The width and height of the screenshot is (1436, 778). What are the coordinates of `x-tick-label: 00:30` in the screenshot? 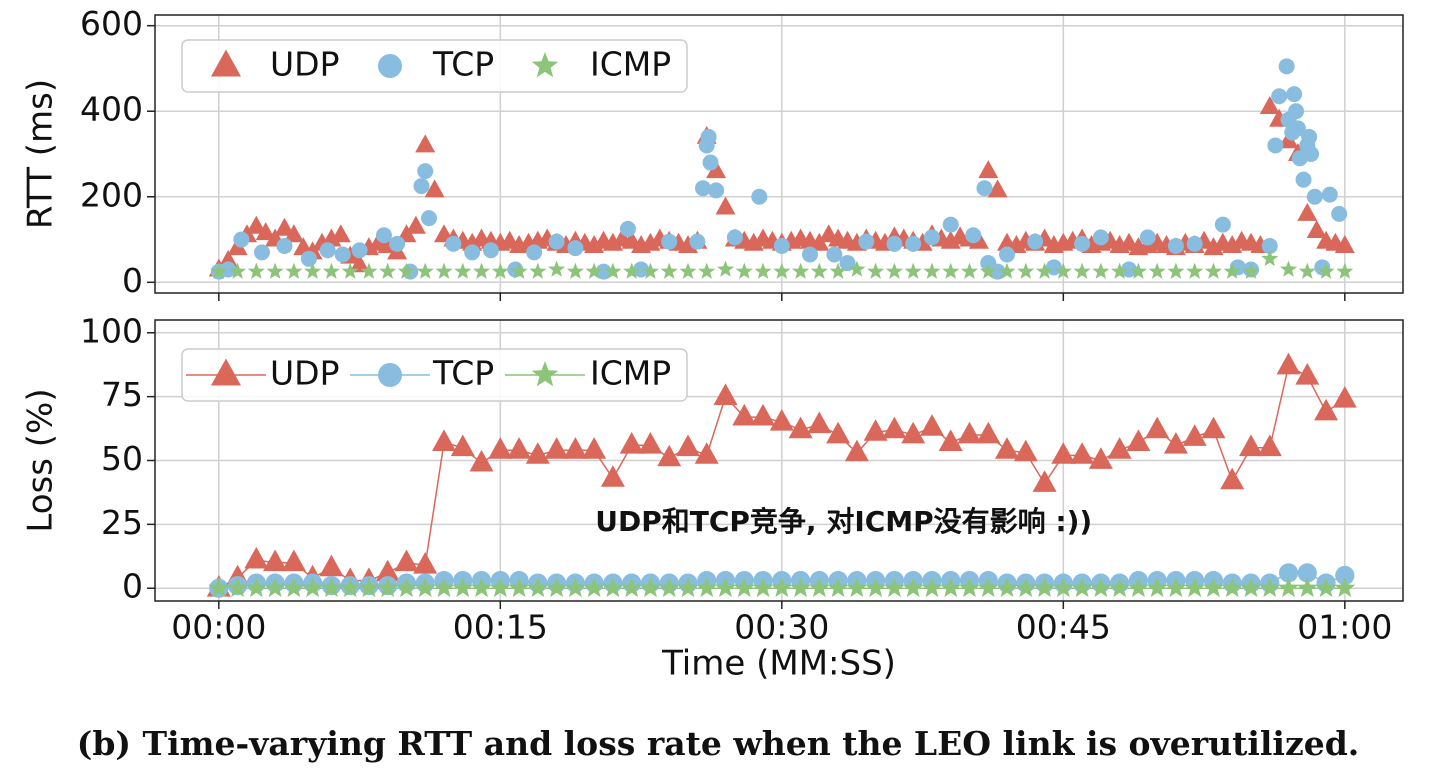 It's located at (781, 627).